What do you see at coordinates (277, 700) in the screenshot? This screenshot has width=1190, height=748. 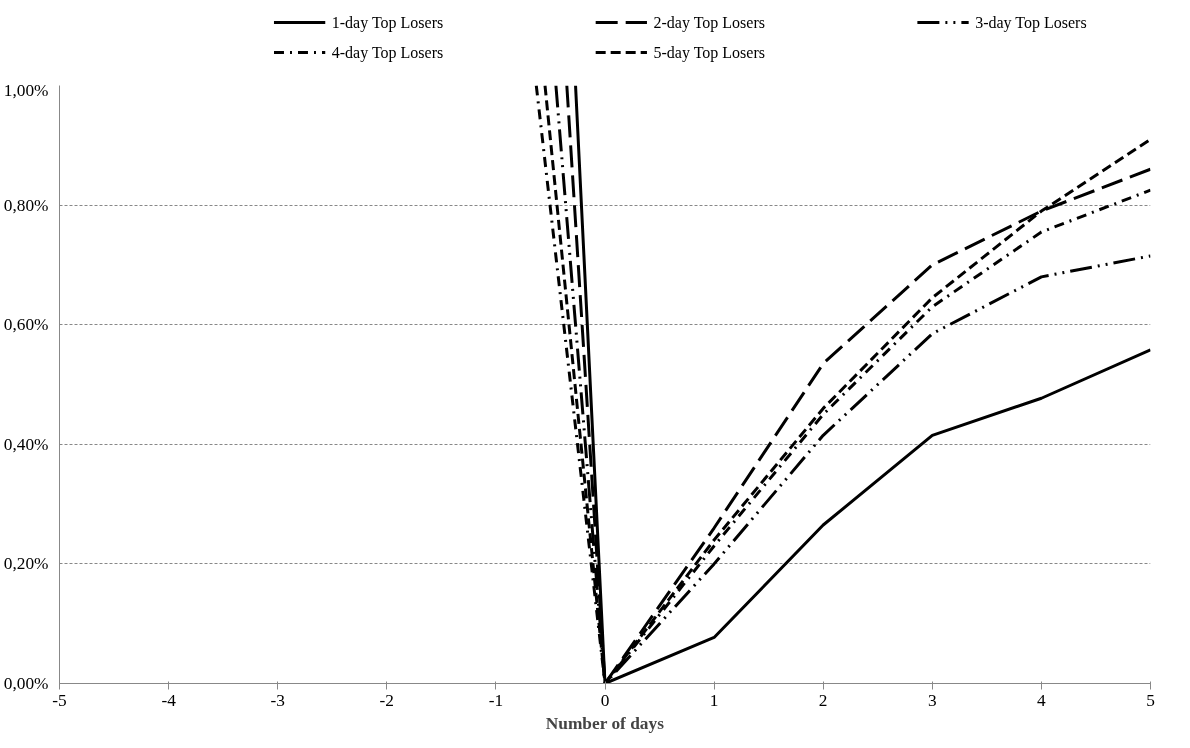 I see `x-tick-label: -3` at bounding box center [277, 700].